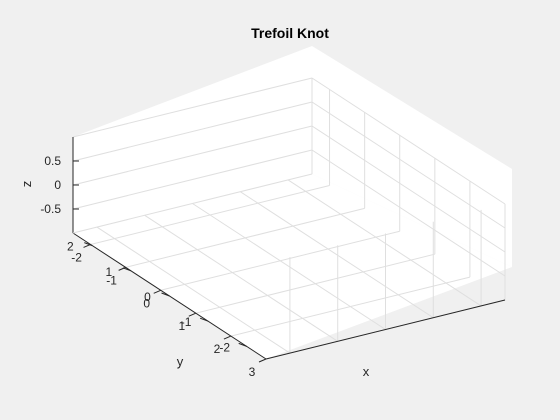  Describe the element at coordinates (57, 185) in the screenshot. I see `z-tick-label: 0` at that location.